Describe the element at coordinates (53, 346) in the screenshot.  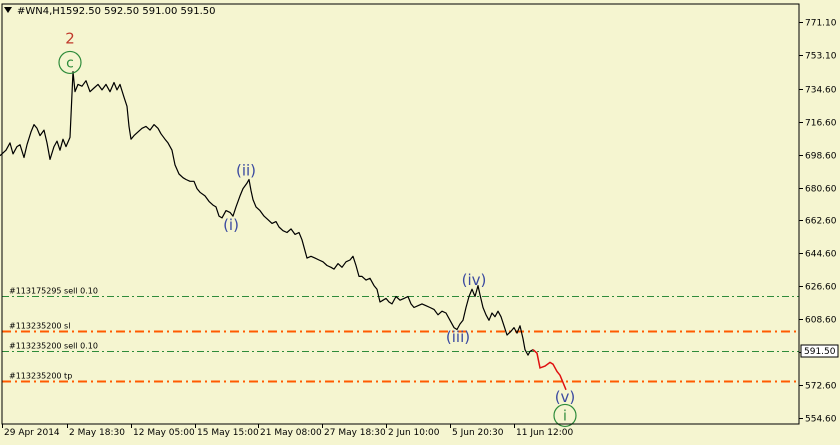
I see `order-level-label: #113235200 sell 0.10` at that location.